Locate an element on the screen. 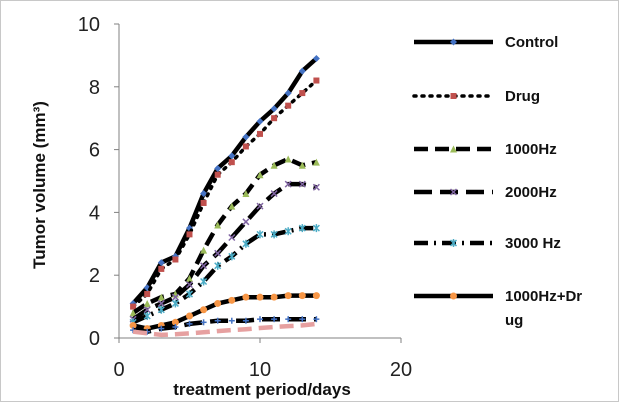 Image resolution: width=619 pixels, height=402 pixels. y-tick-label: 8 is located at coordinates (94, 88).